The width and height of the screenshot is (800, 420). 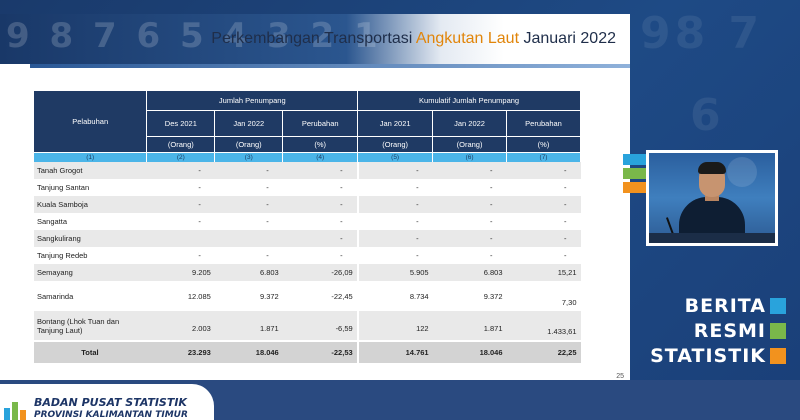 I want to click on table-row: Sangkulirang - - - -, so click(x=307, y=238).